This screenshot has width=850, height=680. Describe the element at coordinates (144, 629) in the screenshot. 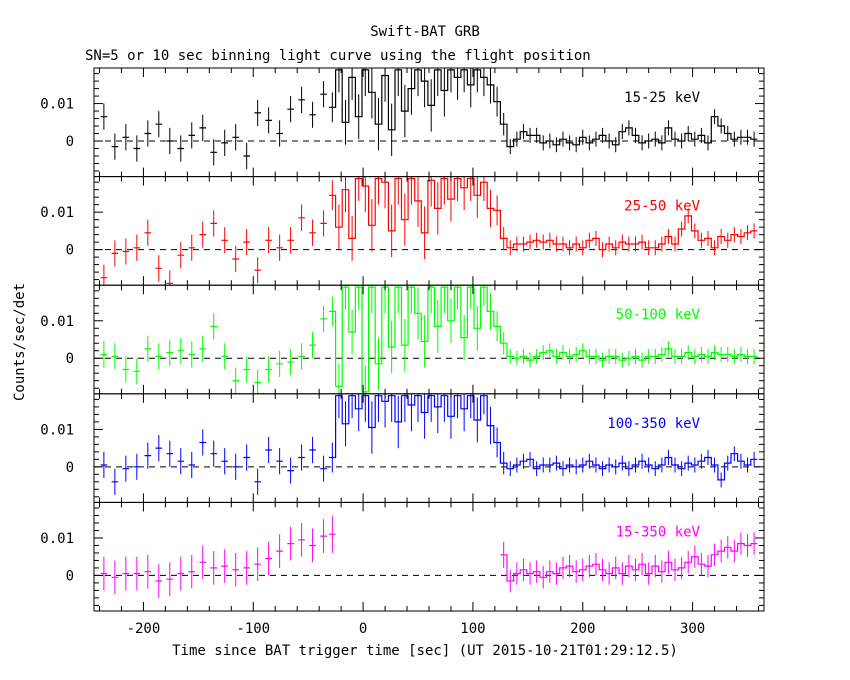

I see `x-tick-label: -200` at that location.